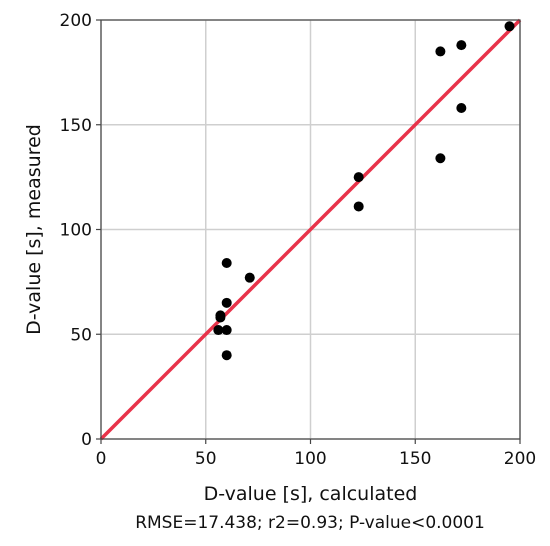  What do you see at coordinates (310, 459) in the screenshot?
I see `x-tick-label-2: 100` at bounding box center [310, 459].